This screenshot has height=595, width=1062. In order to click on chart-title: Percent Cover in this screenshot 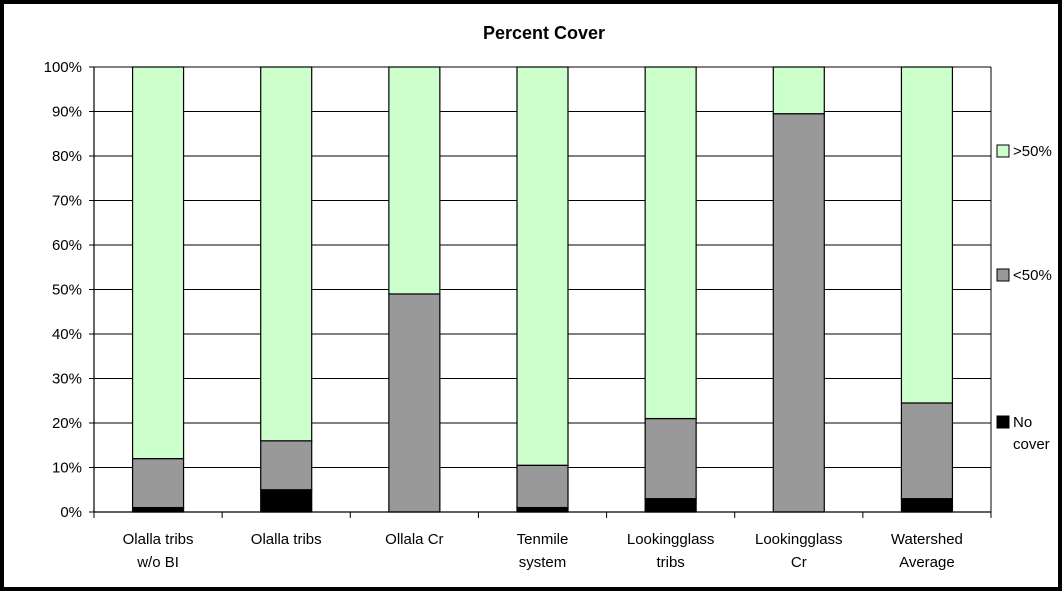, I will do `click(544, 33)`.